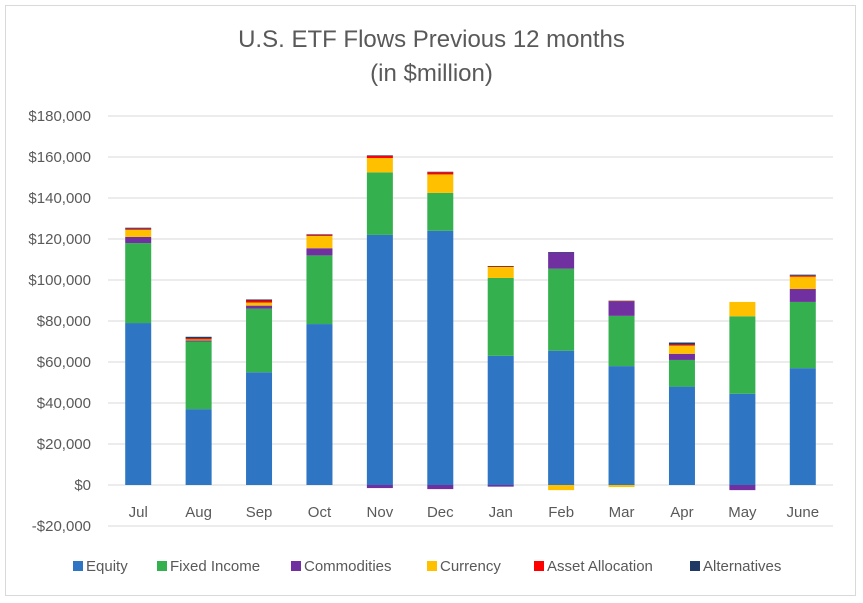 The height and width of the screenshot is (603, 863). Describe the element at coordinates (59, 198) in the screenshot. I see `y-tick-label: $140,000` at that location.